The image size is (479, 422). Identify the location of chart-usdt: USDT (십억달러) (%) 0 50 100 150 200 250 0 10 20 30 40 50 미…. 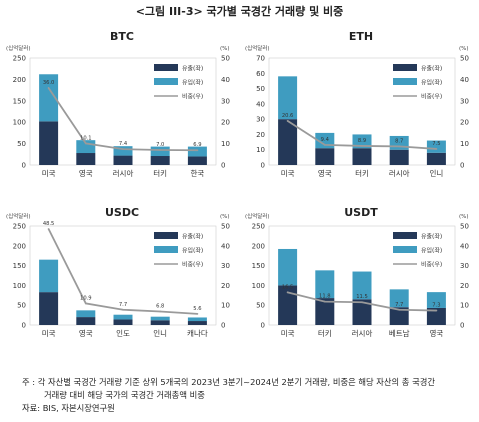
(357, 272).